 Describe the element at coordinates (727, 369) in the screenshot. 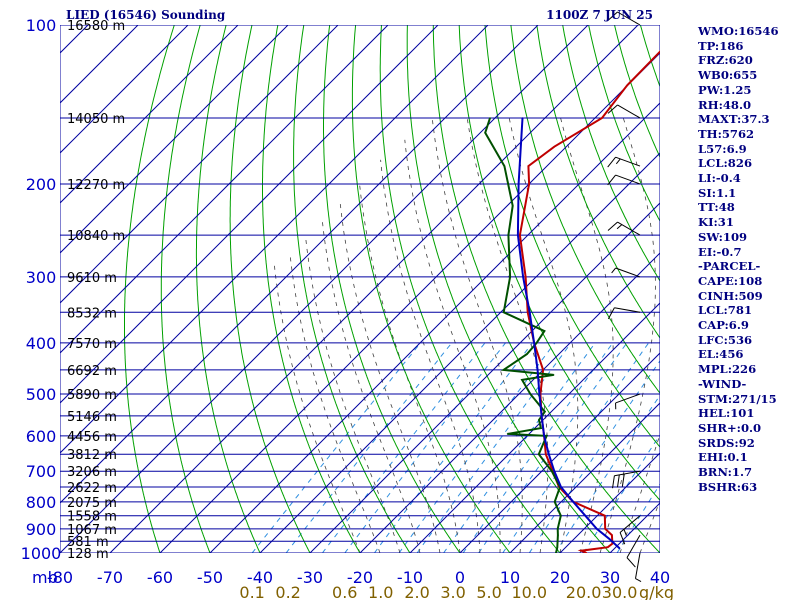

I see `index-item: MPL:226` at that location.